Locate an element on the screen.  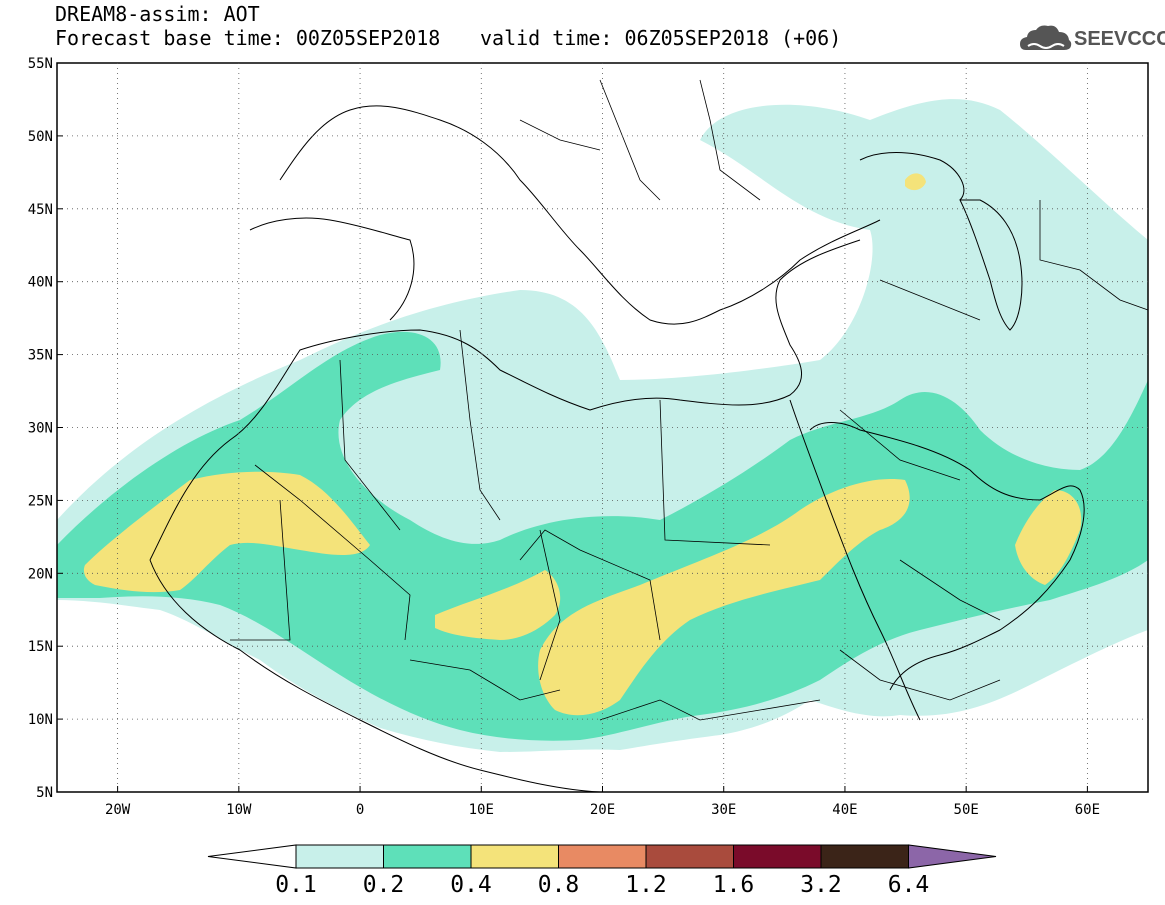
colorbar-label: 3.2 is located at coordinates (821, 885).